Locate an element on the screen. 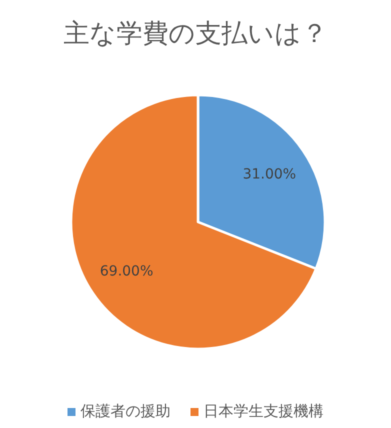 This screenshot has height=428, width=391. legend-label: 日本学生支援機構 is located at coordinates (264, 411).